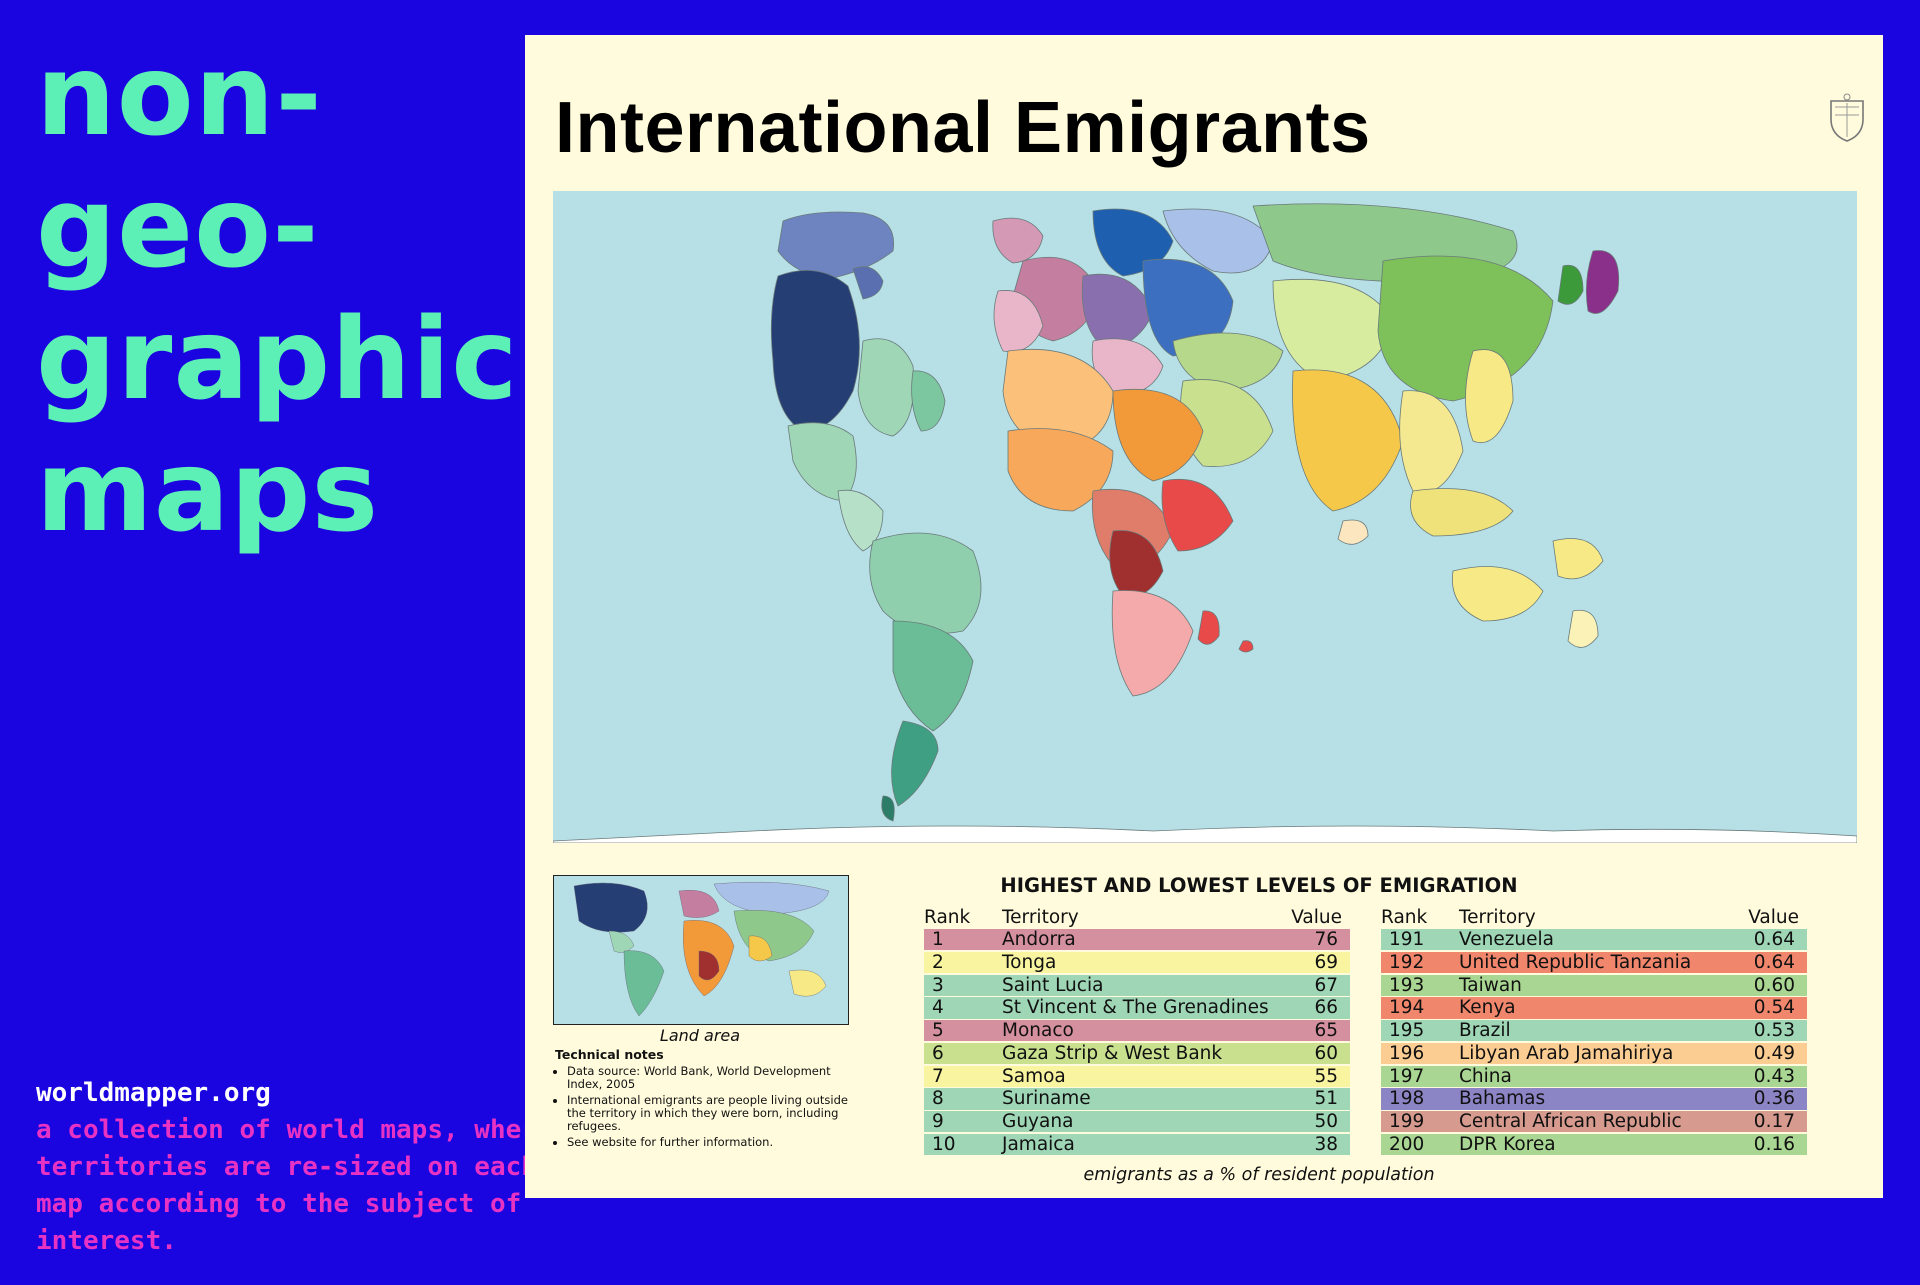 Image resolution: width=1920 pixels, height=1285 pixels. I want to click on rank-cell: 194, so click(1407, 1008).